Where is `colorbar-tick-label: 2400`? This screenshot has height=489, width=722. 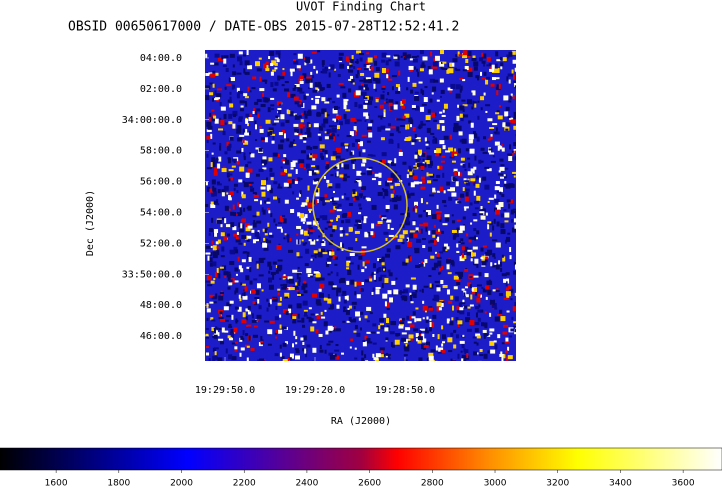 colorbar-tick-label: 2400 is located at coordinates (306, 484).